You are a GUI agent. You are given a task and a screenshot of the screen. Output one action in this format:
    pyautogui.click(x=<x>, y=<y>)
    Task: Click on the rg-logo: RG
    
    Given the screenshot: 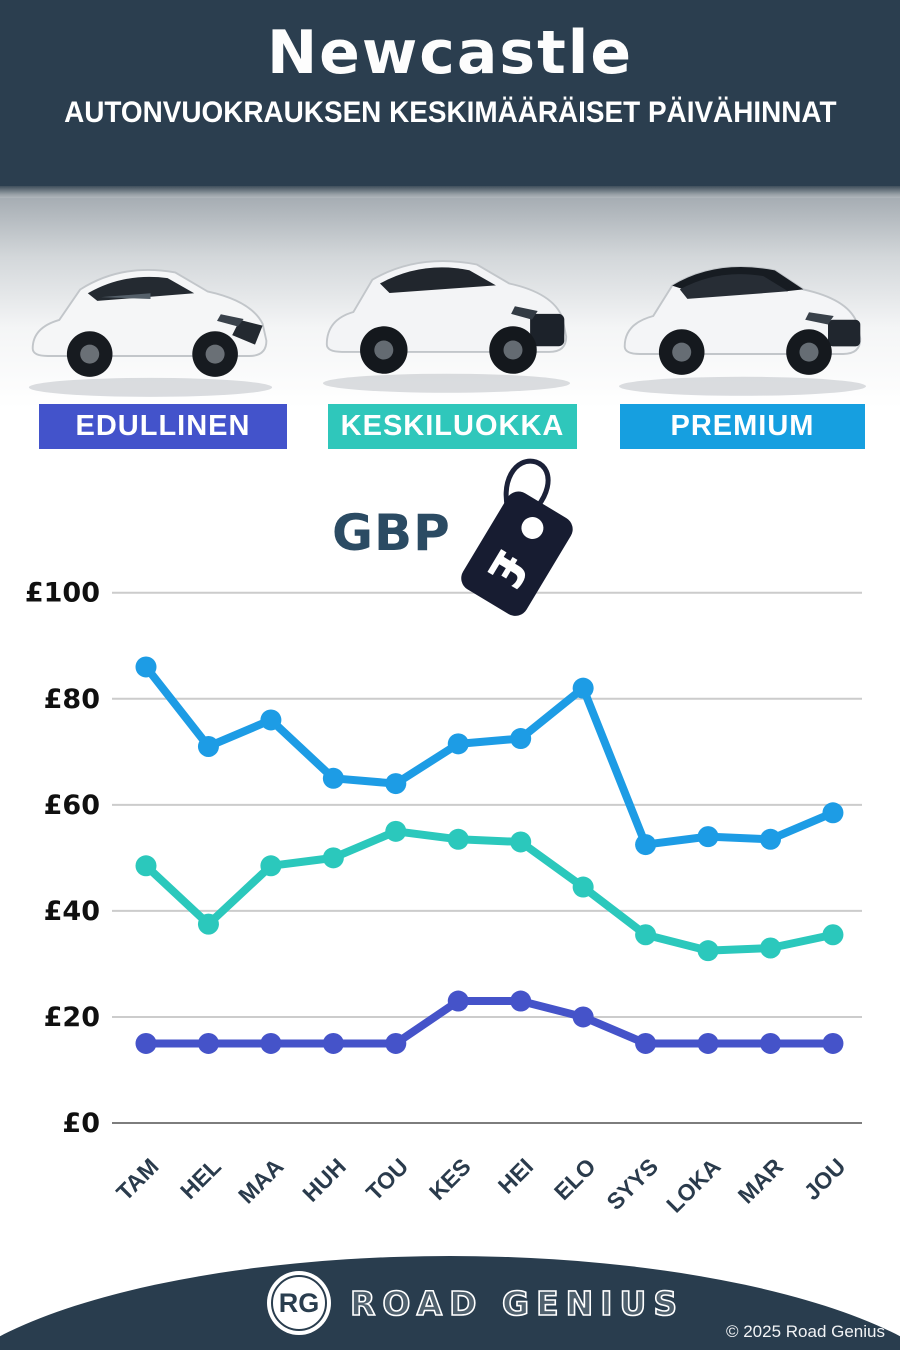 What is the action you would take?
    pyautogui.click(x=299, y=1303)
    